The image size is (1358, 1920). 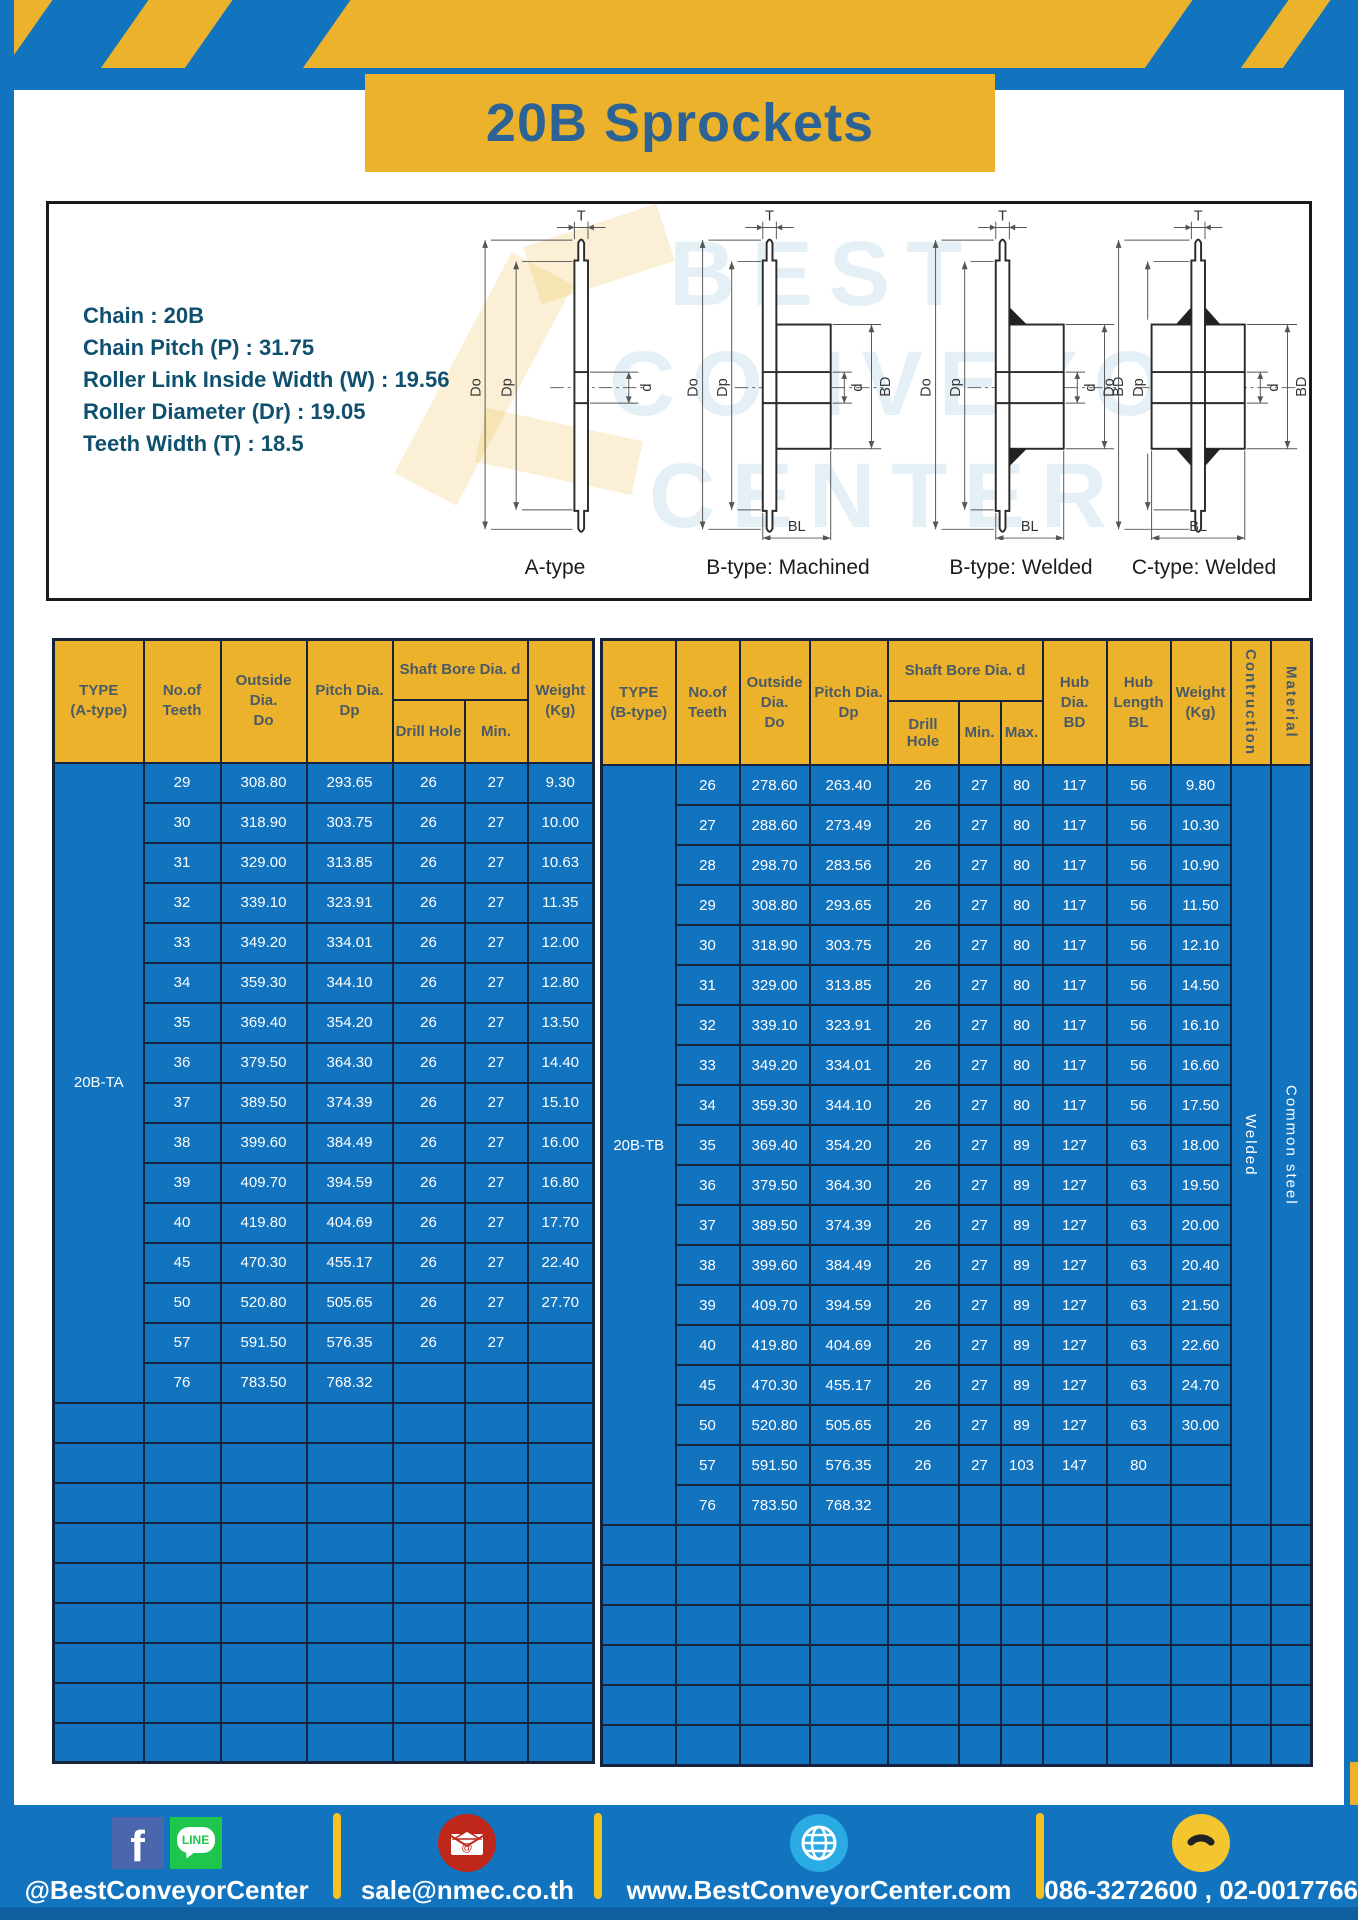 I want to click on email-icon: @, so click(x=467, y=1843).